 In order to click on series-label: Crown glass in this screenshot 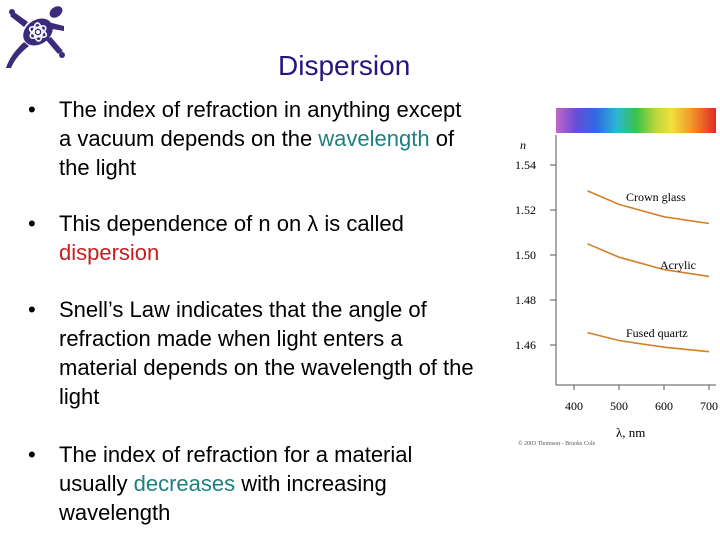, I will do `click(656, 197)`.